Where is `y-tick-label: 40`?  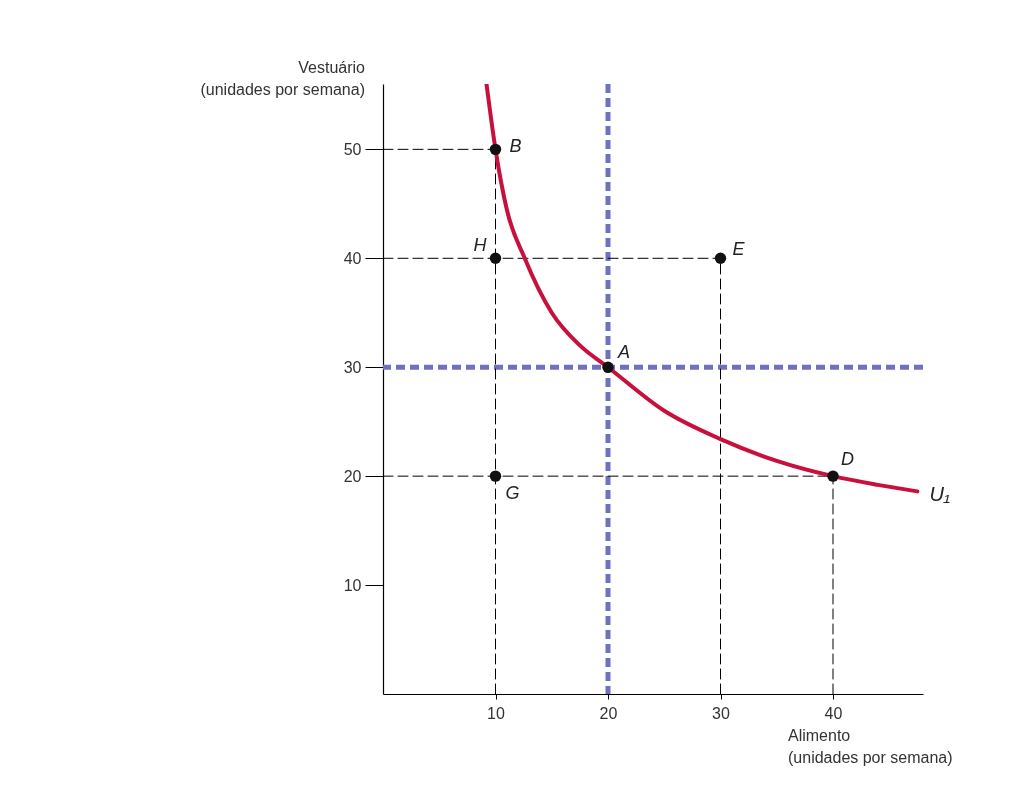
y-tick-label: 40 is located at coordinates (352, 258).